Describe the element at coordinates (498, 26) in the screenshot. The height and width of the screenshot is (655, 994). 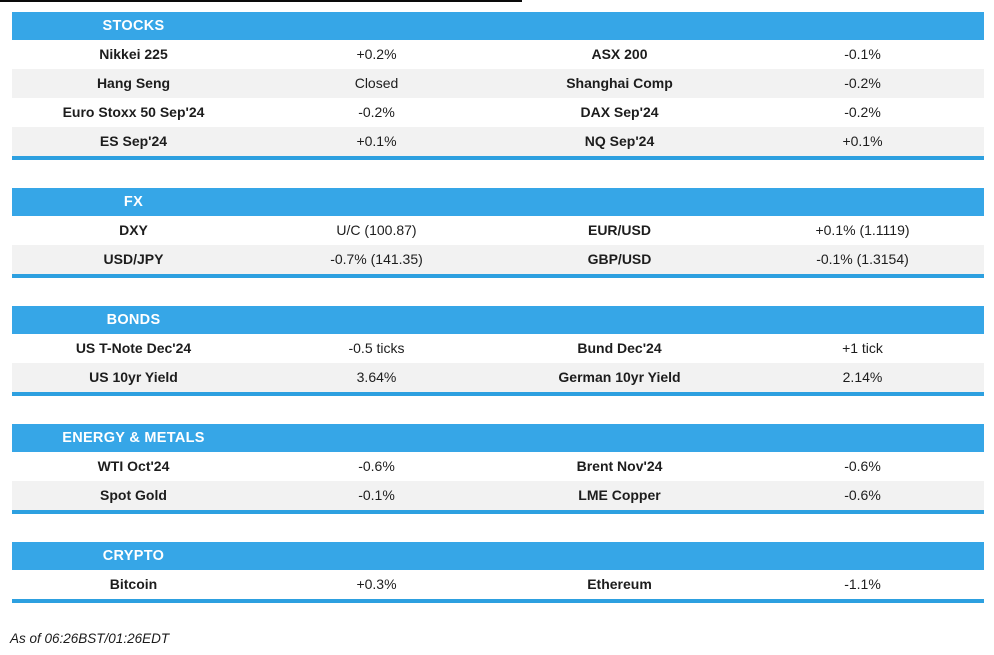
I see `section-header-stocks: STOCKS` at that location.